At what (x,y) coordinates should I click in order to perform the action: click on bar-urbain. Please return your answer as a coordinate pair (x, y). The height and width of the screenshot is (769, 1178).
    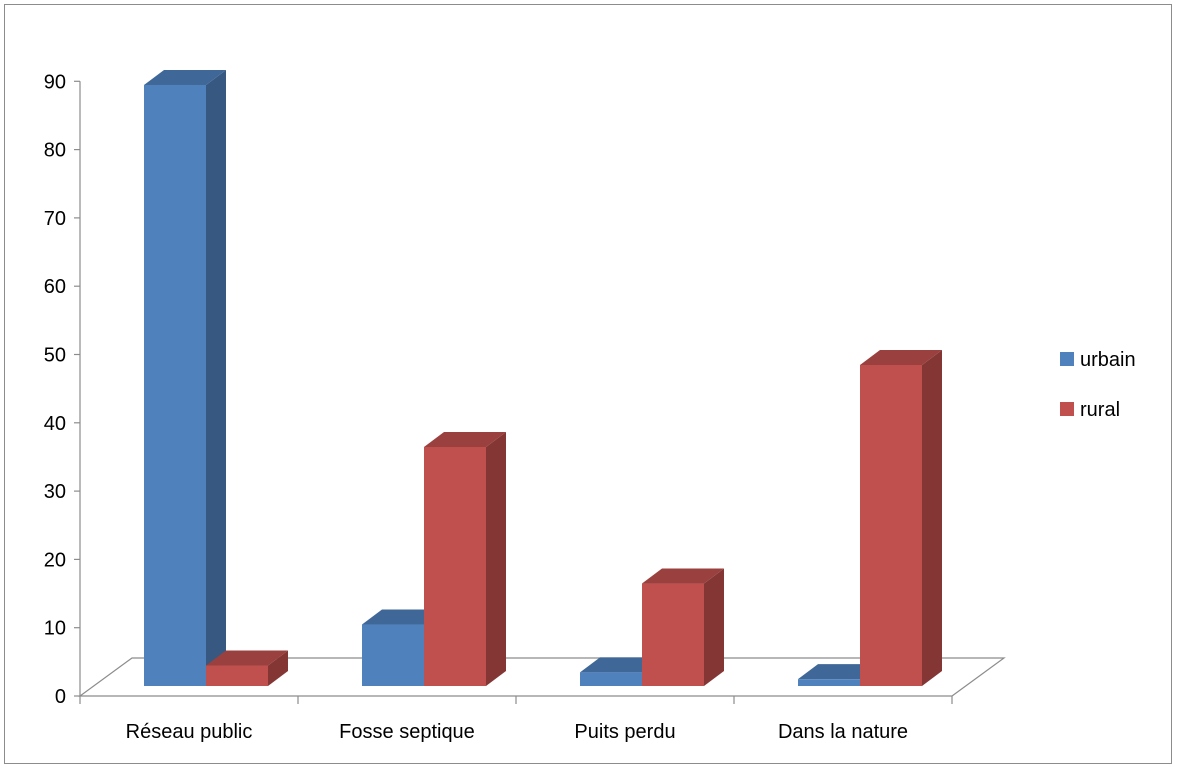
    Looking at the image, I should click on (185, 377).